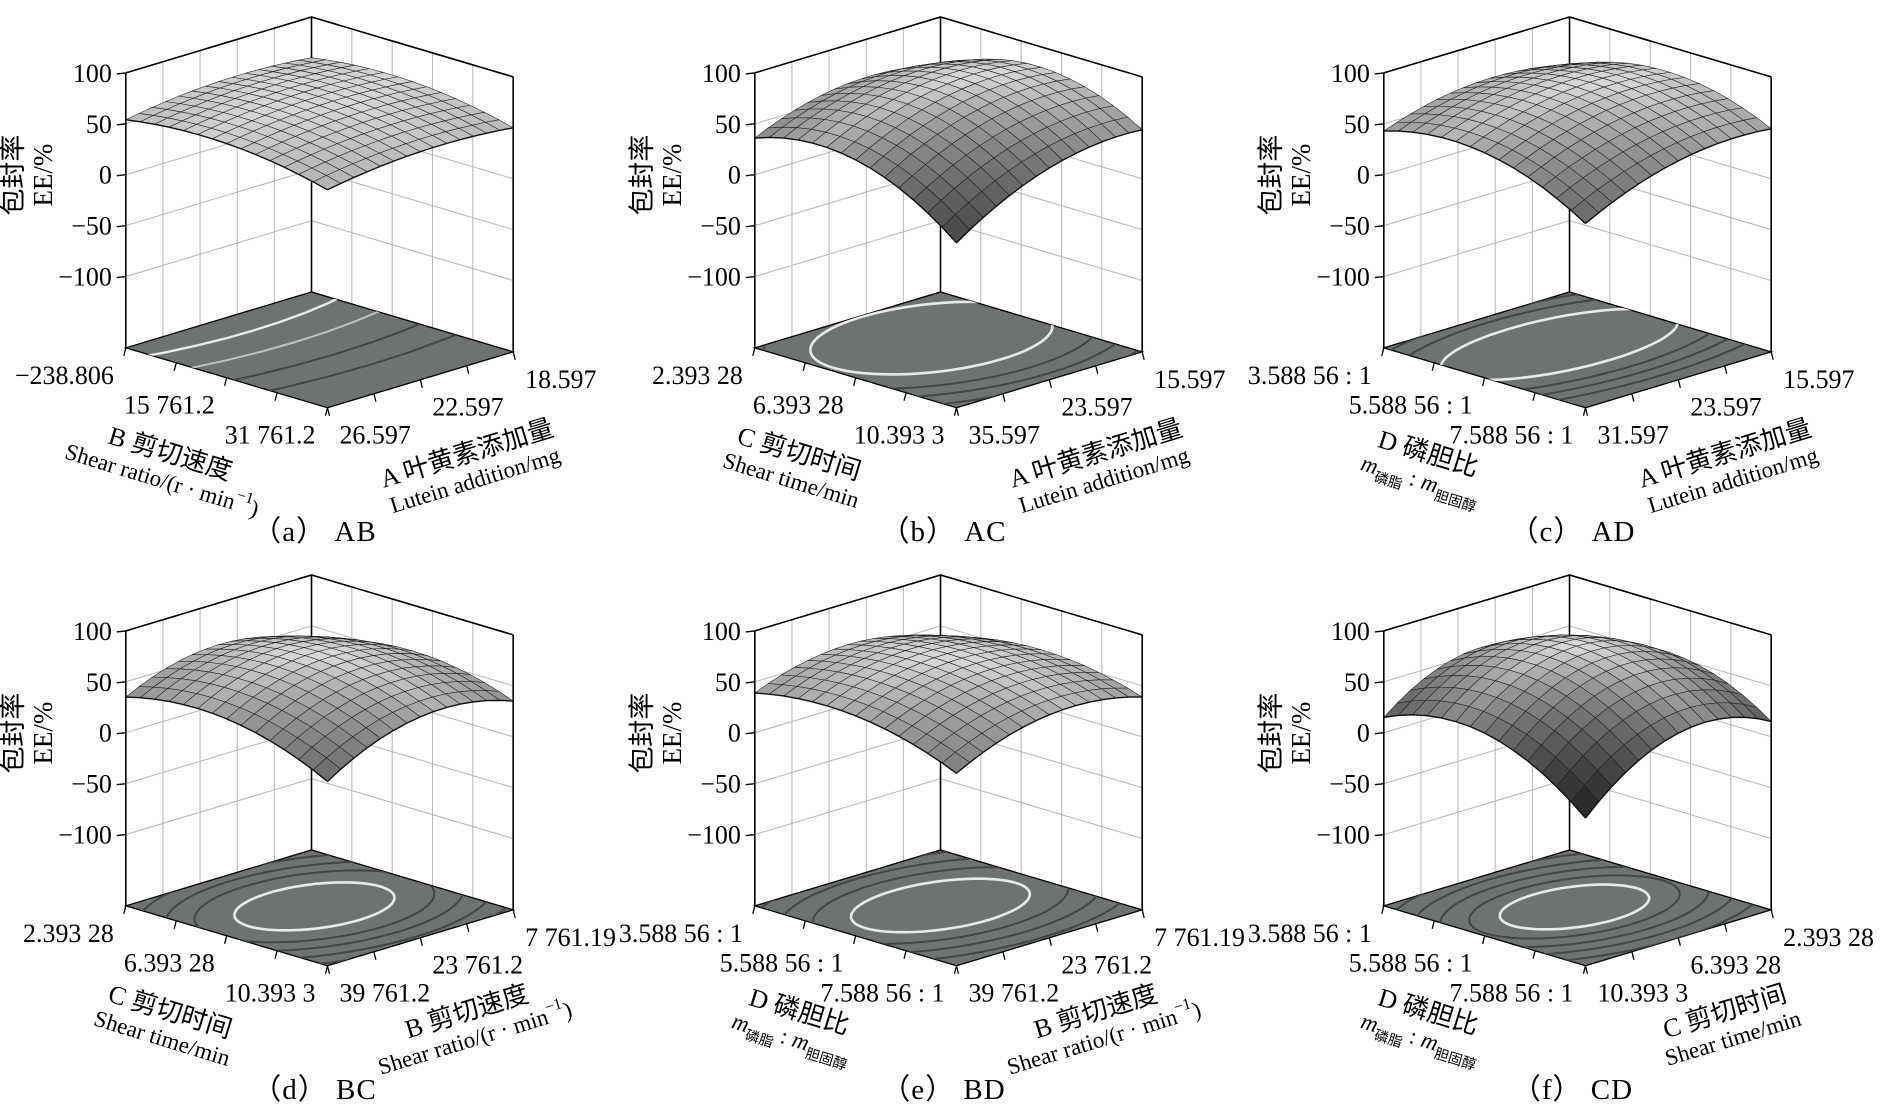  Describe the element at coordinates (1572, 532) in the screenshot. I see `panel-caption-c: （c） AD` at that location.